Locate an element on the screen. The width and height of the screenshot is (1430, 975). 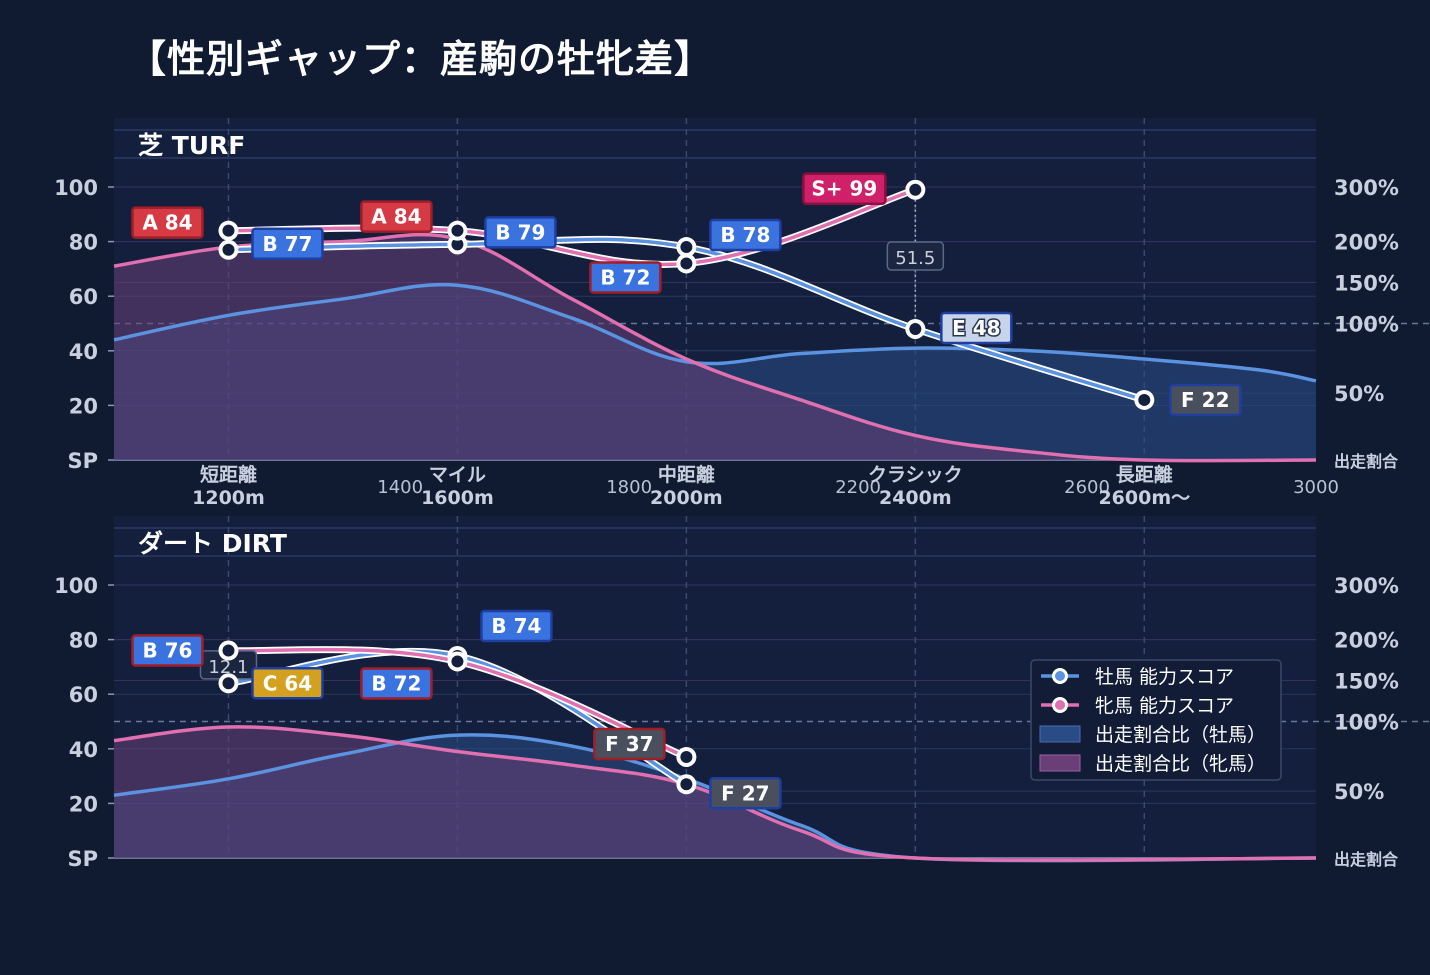
grade-badge-label: F 27 is located at coordinates (745, 793).